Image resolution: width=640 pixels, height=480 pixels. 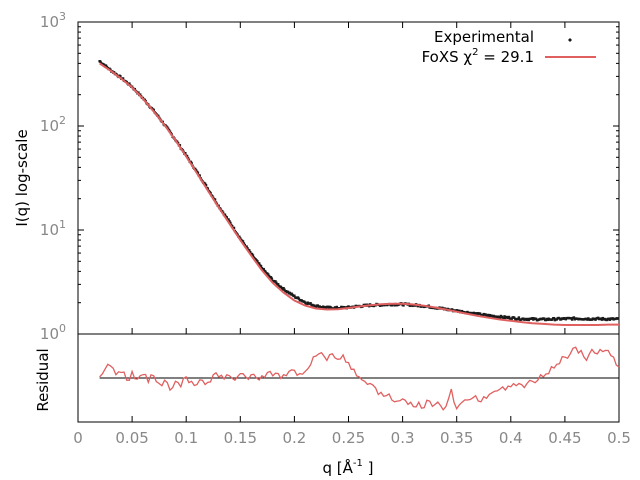 What do you see at coordinates (484, 37) in the screenshot?
I see `legend-label-experimental: Experimental` at bounding box center [484, 37].